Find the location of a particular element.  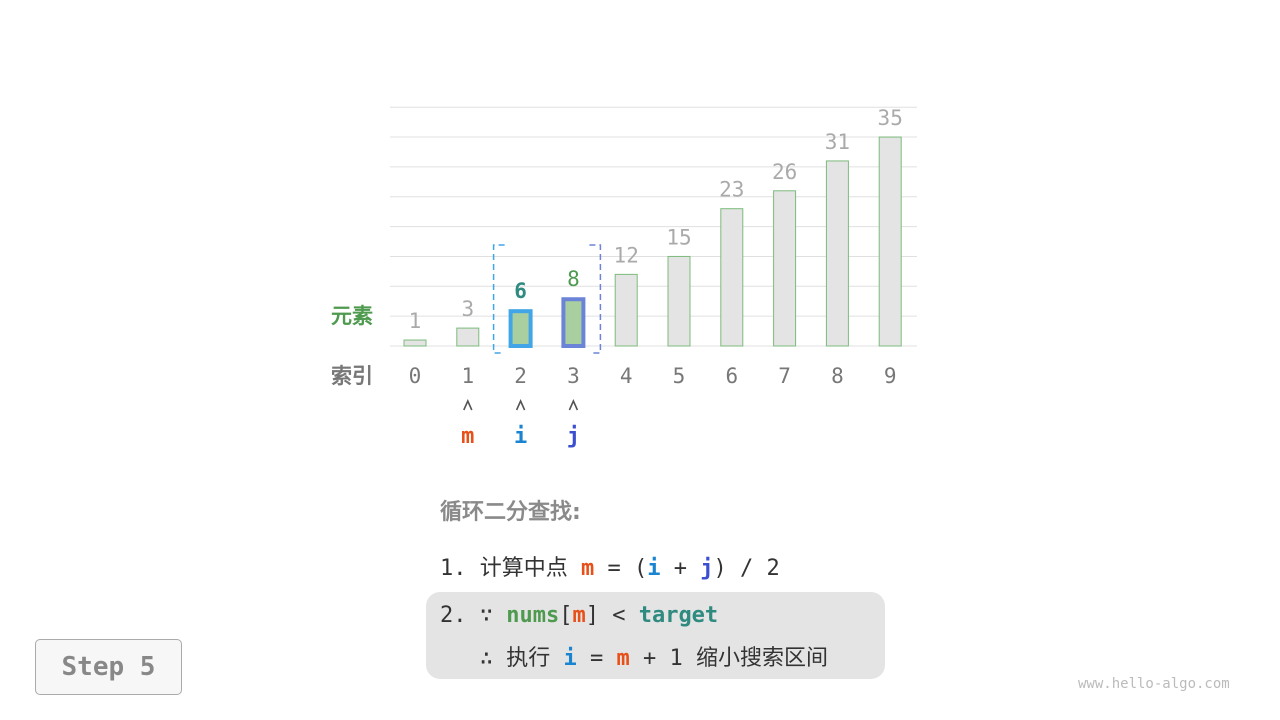

step-1-text: 1. 计算中点 m = (i + j) / 2 is located at coordinates (610, 568).